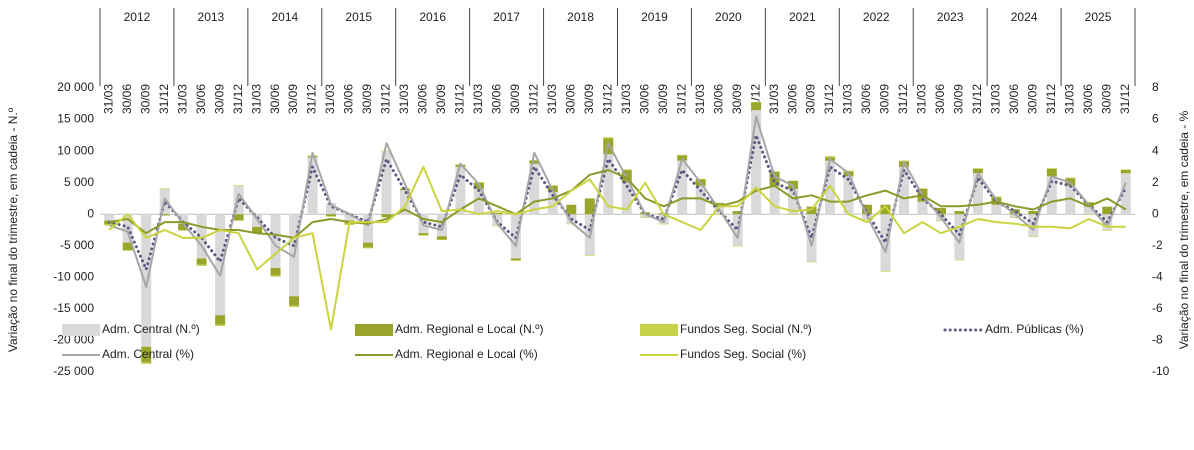  Describe the element at coordinates (211, 17) in the screenshot. I see `year-label: 2013` at that location.